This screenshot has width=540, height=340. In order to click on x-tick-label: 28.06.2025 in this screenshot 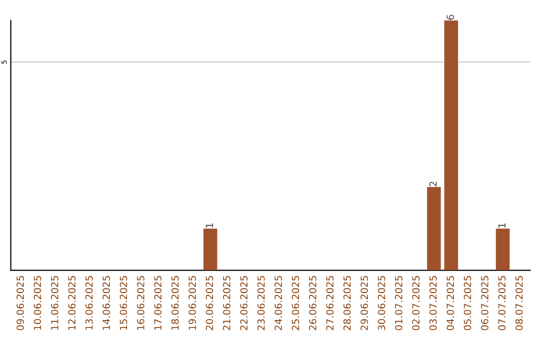, I will do `click(347, 303)`.